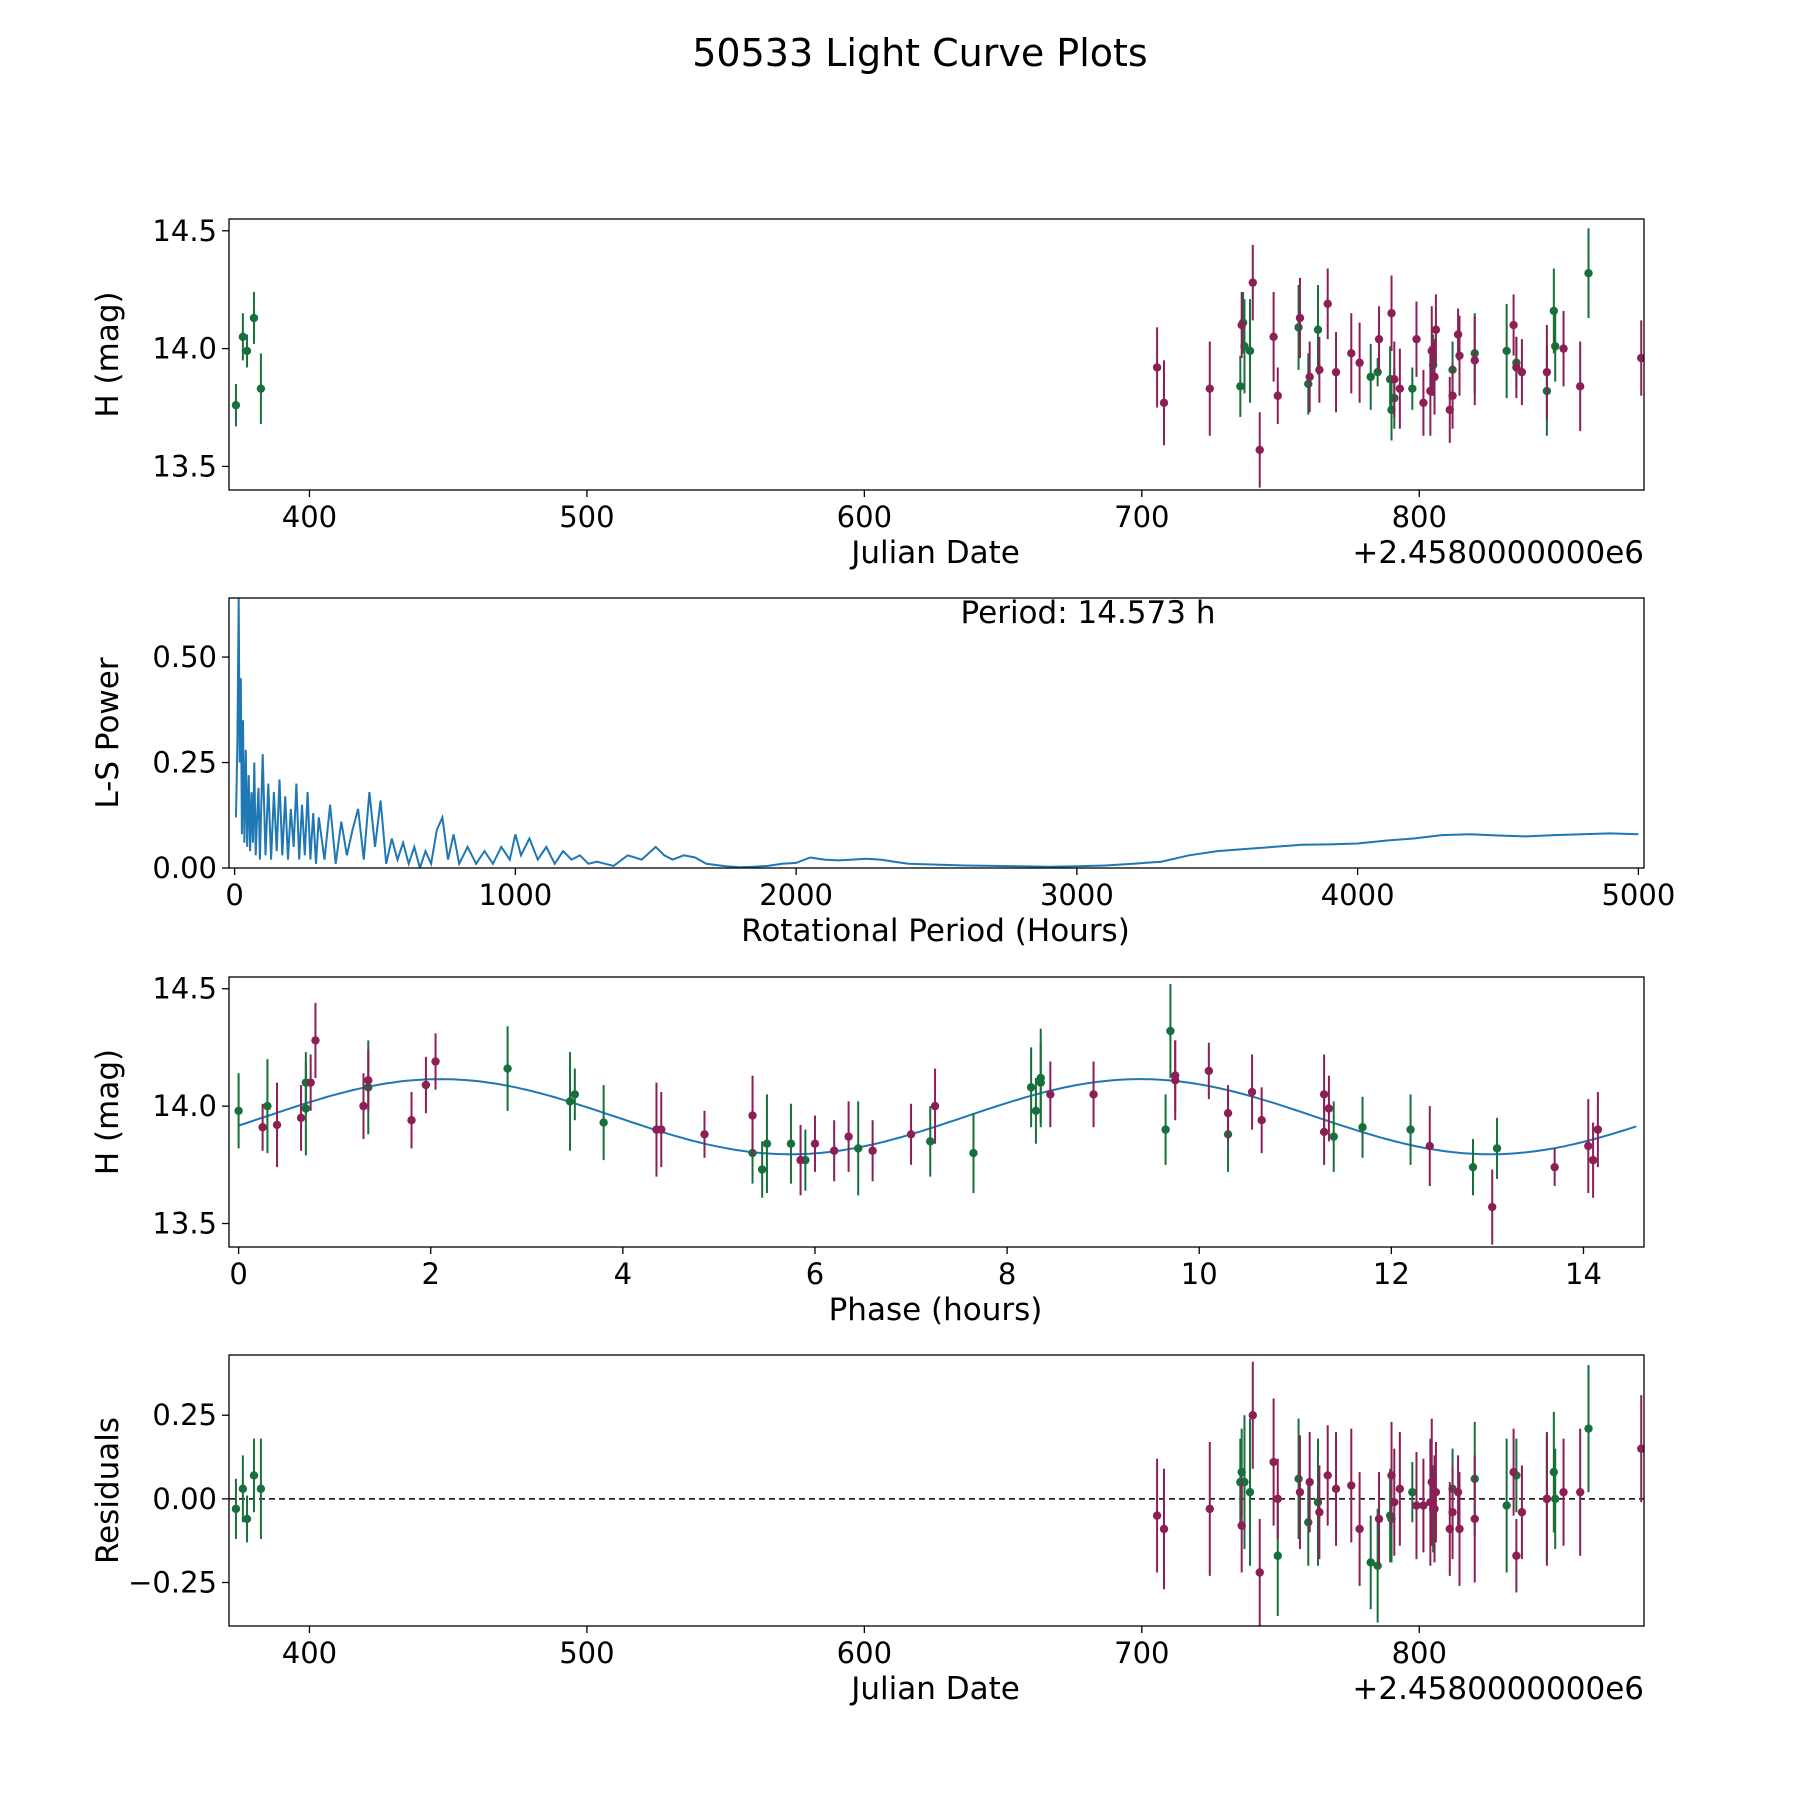  I want to click on x-tick-label: 2, so click(431, 1274).